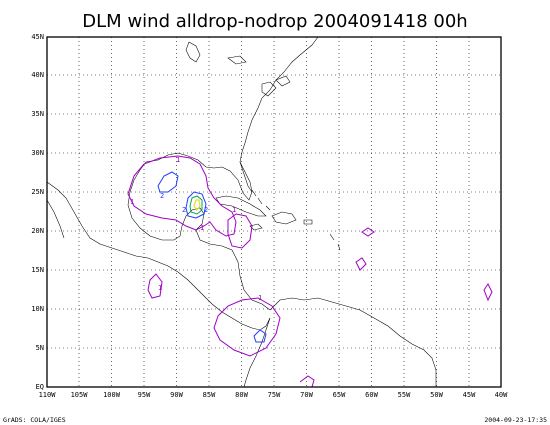  What do you see at coordinates (339, 395) in the screenshot?
I see `lon-label: 65W` at bounding box center [339, 395].